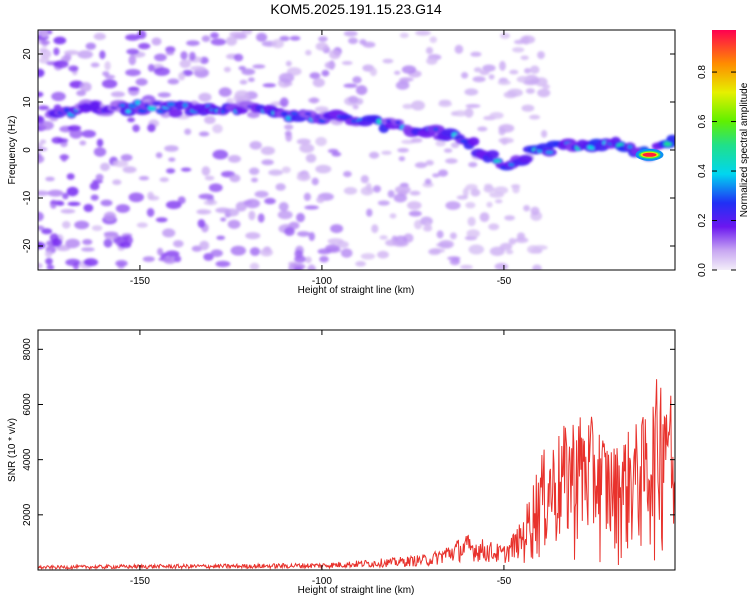 This screenshot has height=600, width=750. Describe the element at coordinates (27, 349) in the screenshot. I see `snr-ytick-label: 8000` at that location.